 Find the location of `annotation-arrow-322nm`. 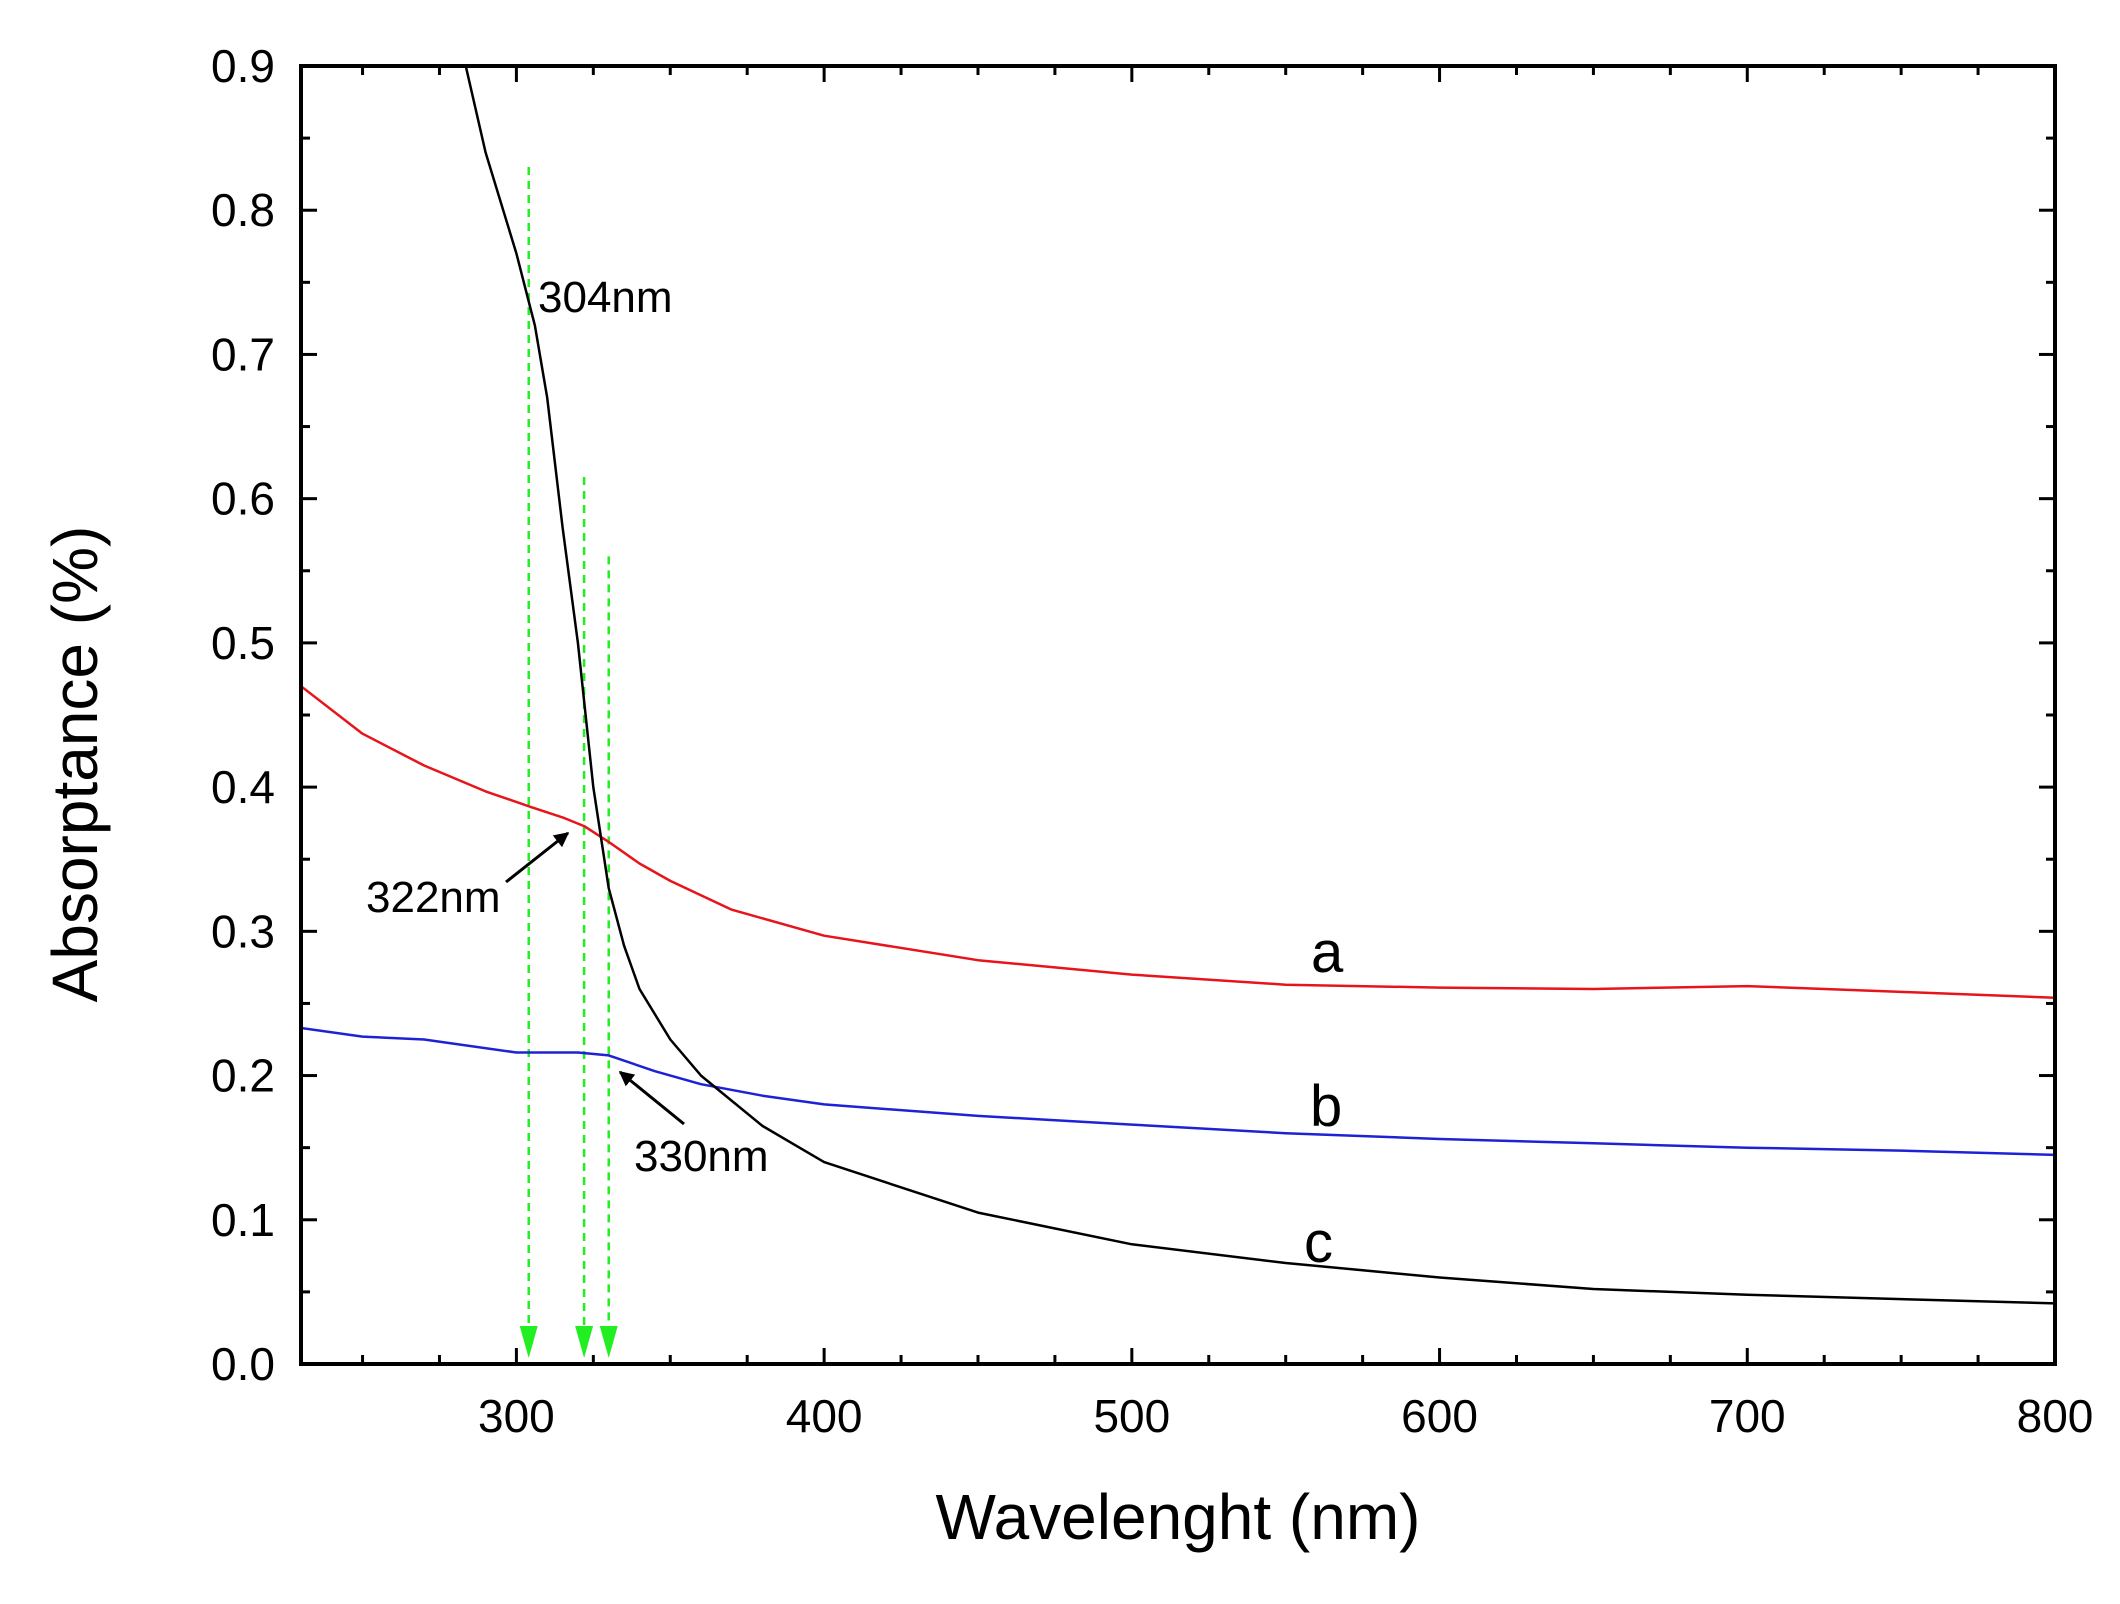

annotation-arrow-322nm is located at coordinates (537, 857).